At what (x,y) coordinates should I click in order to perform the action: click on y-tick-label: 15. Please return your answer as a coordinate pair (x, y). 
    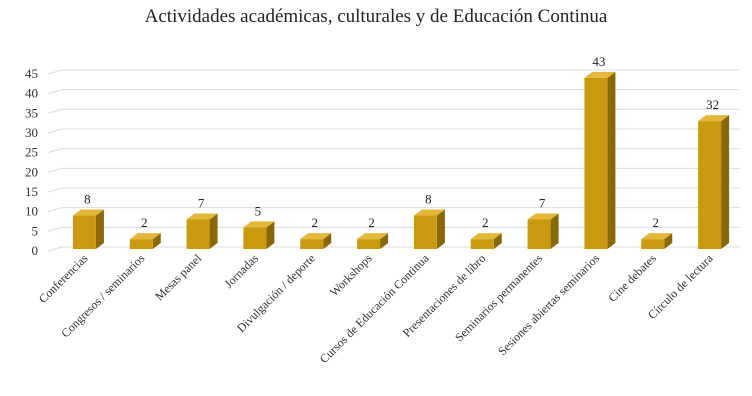
    Looking at the image, I should click on (31, 191).